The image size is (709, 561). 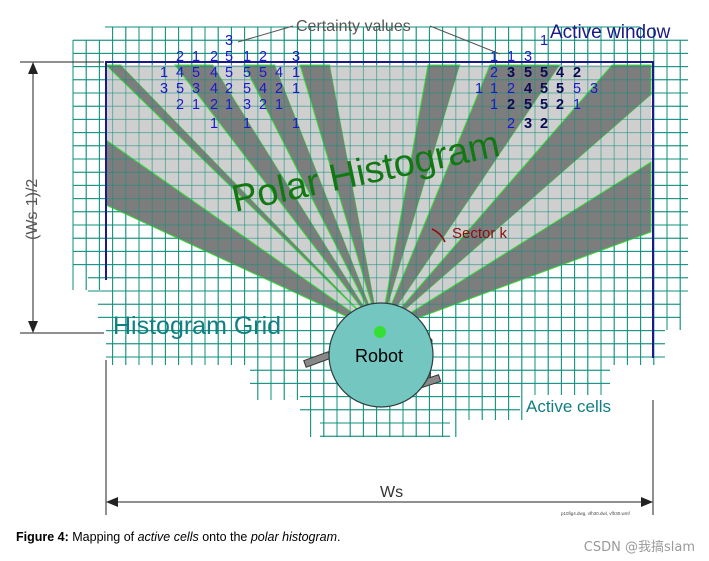 What do you see at coordinates (168, 537) in the screenshot?
I see `caption-italic-1: active cells` at bounding box center [168, 537].